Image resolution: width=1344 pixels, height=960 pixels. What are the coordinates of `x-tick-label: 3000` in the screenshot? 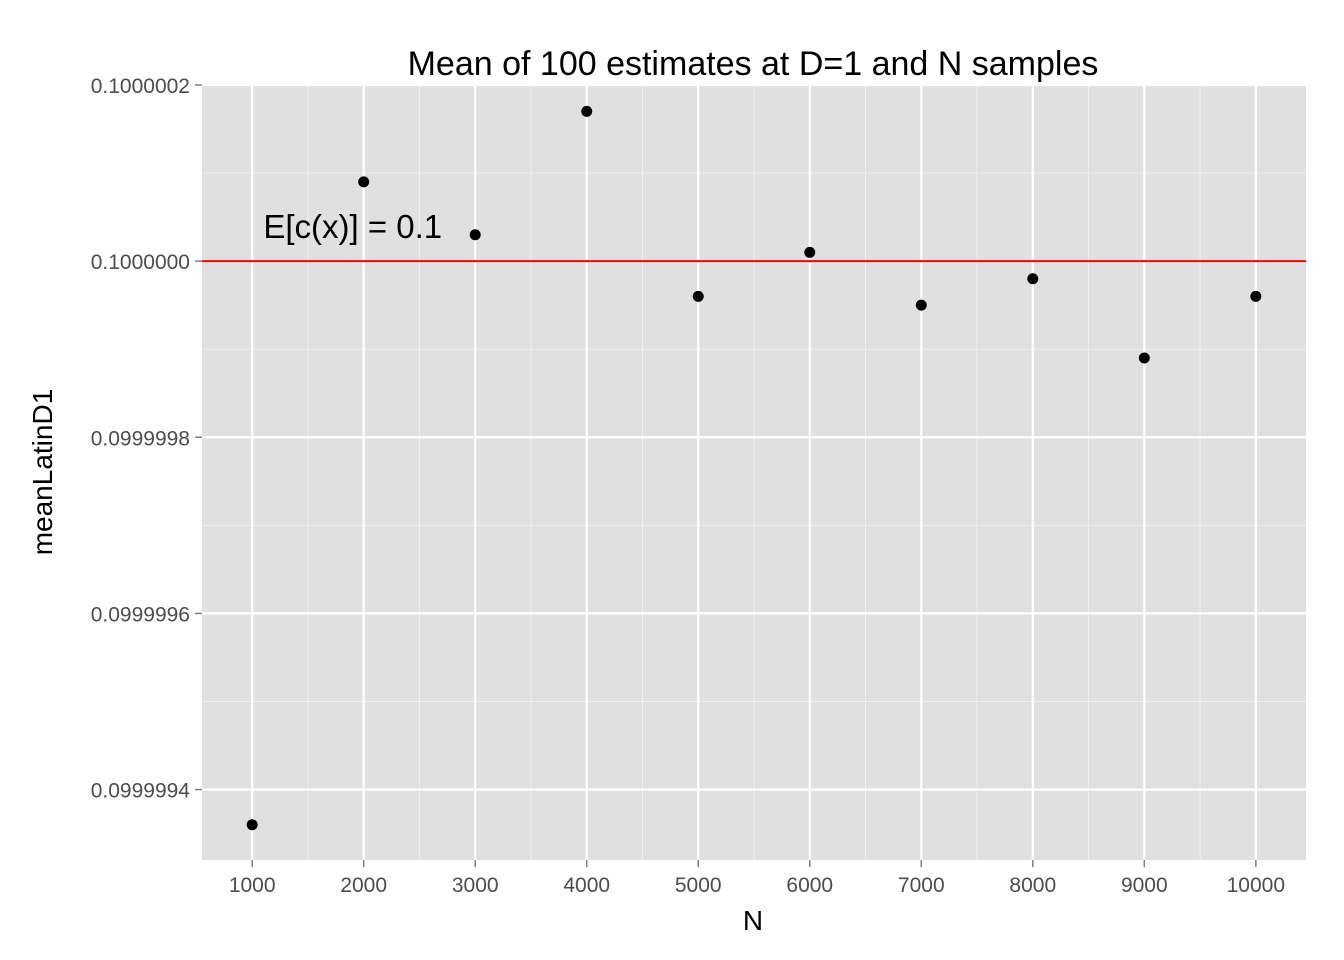 It's located at (475, 885).